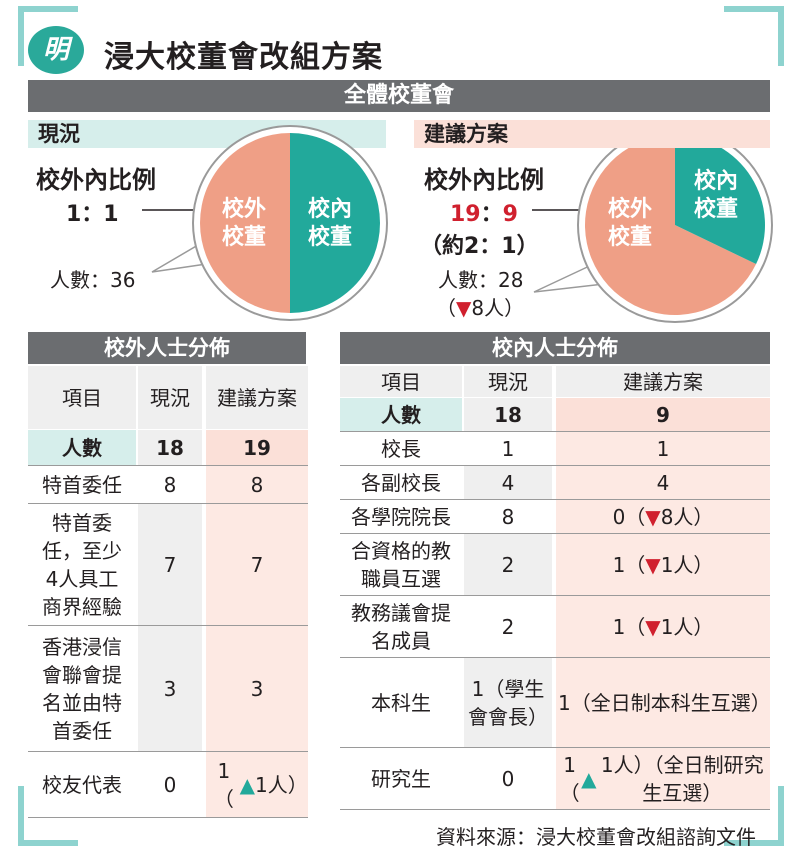  I want to click on table-cell: 特首委任, so click(82, 485).